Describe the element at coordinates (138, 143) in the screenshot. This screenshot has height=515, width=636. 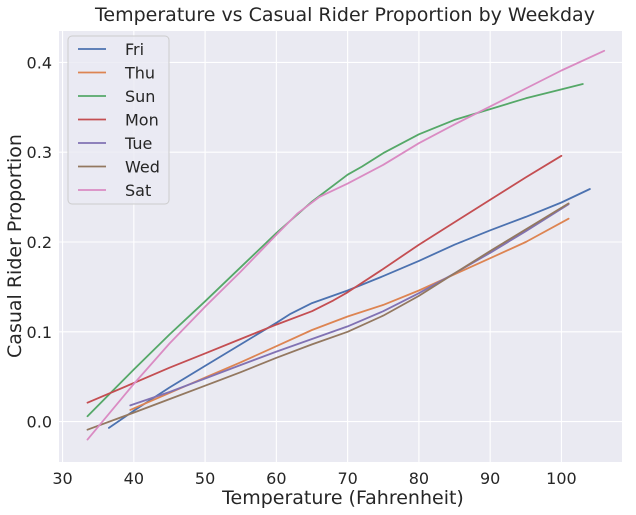
I see `legend-label-tue: Tue` at that location.